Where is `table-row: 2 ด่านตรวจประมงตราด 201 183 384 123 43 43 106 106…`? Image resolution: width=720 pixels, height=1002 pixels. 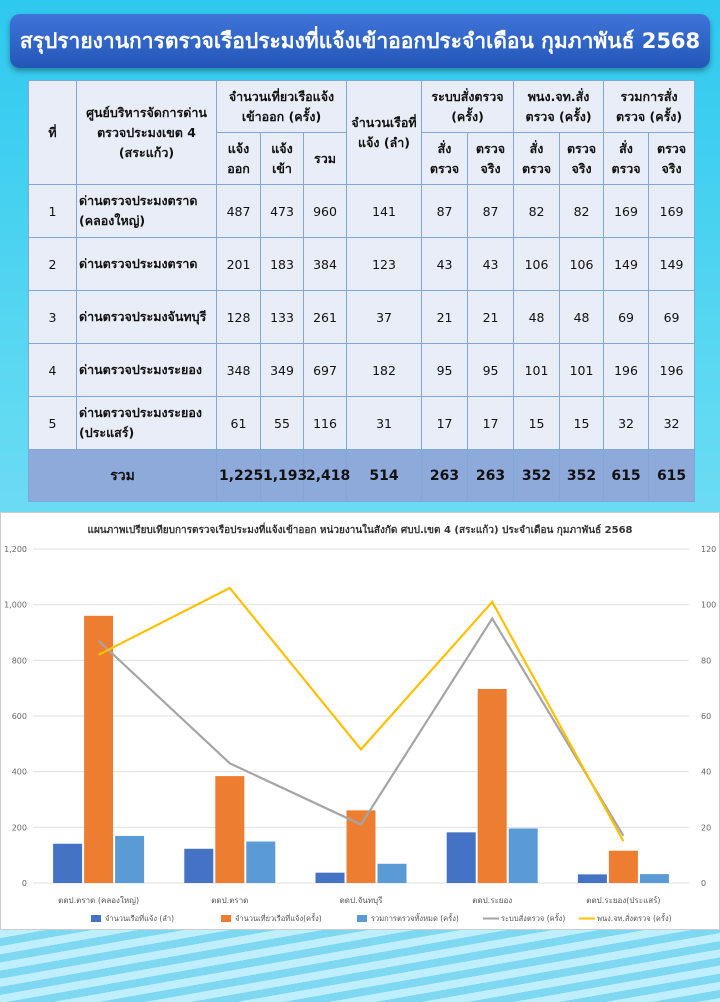 table-row: 2 ด่านตรวจประมงตราด 201 183 384 123 43 43 106 106… is located at coordinates (362, 264).